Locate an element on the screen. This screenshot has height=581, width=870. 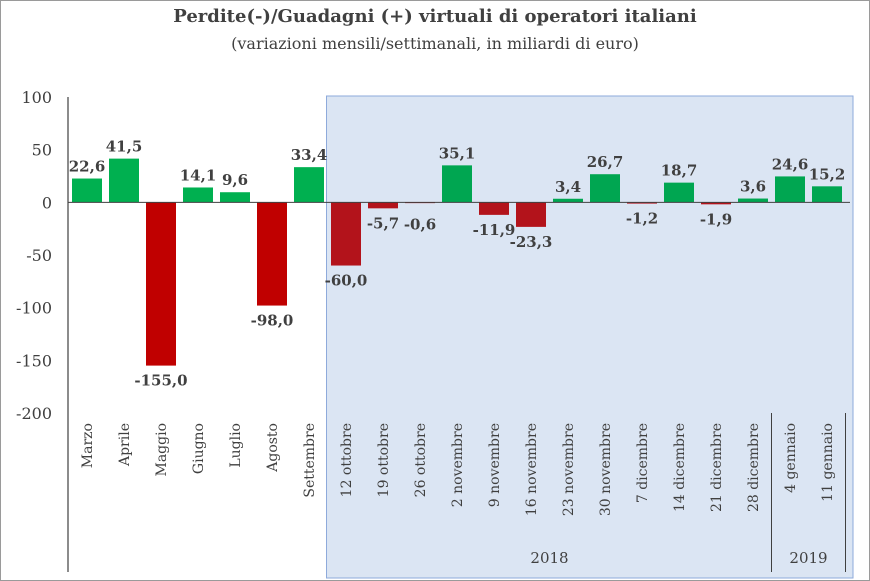
x-tick-label: 7 dicembre is located at coordinates (643, 463).